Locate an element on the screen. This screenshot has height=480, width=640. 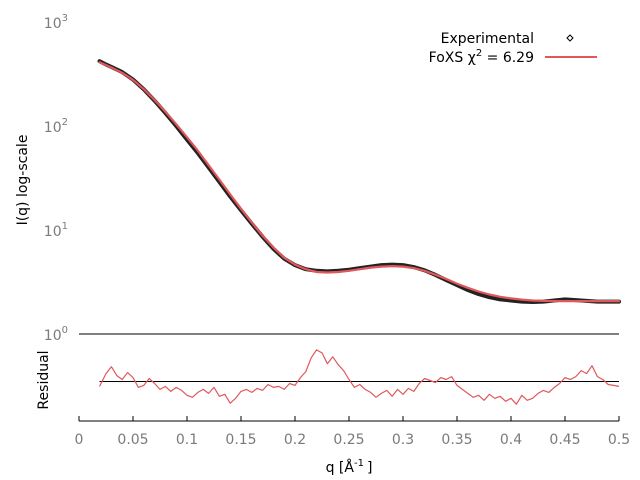
y-tick-label-1: 10¹ is located at coordinates (56, 230).